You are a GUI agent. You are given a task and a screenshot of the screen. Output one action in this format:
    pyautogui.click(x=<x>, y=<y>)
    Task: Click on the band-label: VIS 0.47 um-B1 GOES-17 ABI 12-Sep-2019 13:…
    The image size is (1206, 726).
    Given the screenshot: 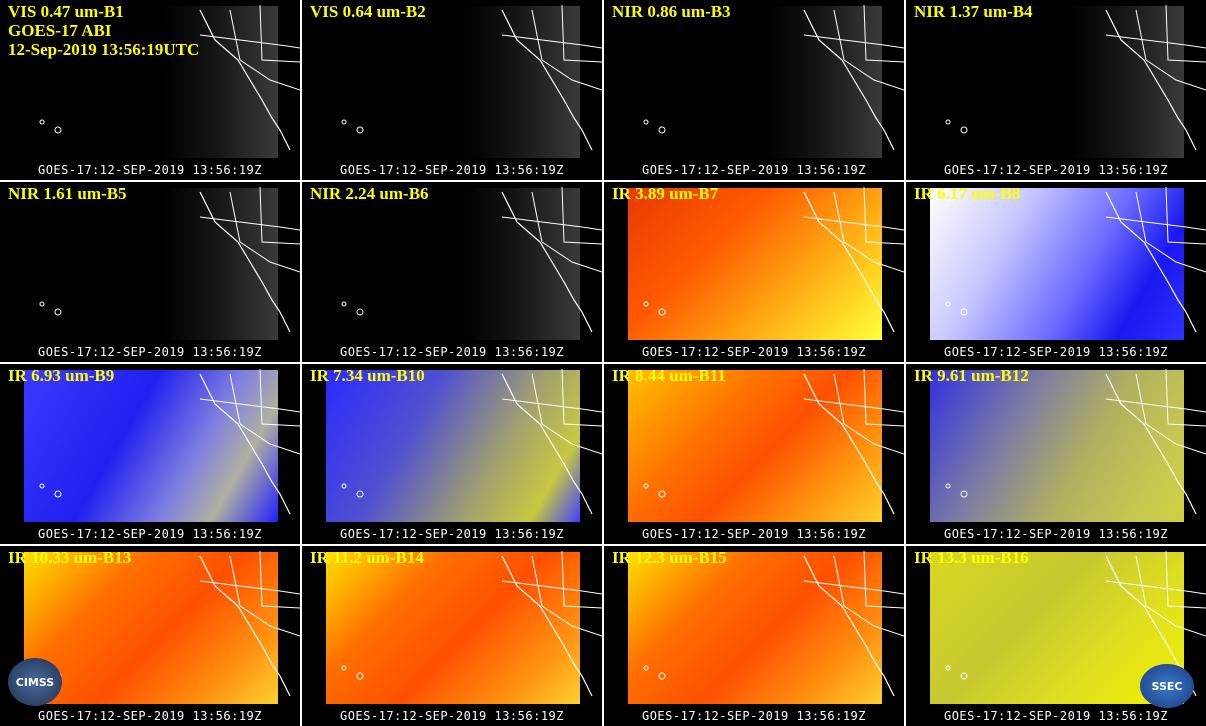 What is the action you would take?
    pyautogui.click(x=103, y=30)
    